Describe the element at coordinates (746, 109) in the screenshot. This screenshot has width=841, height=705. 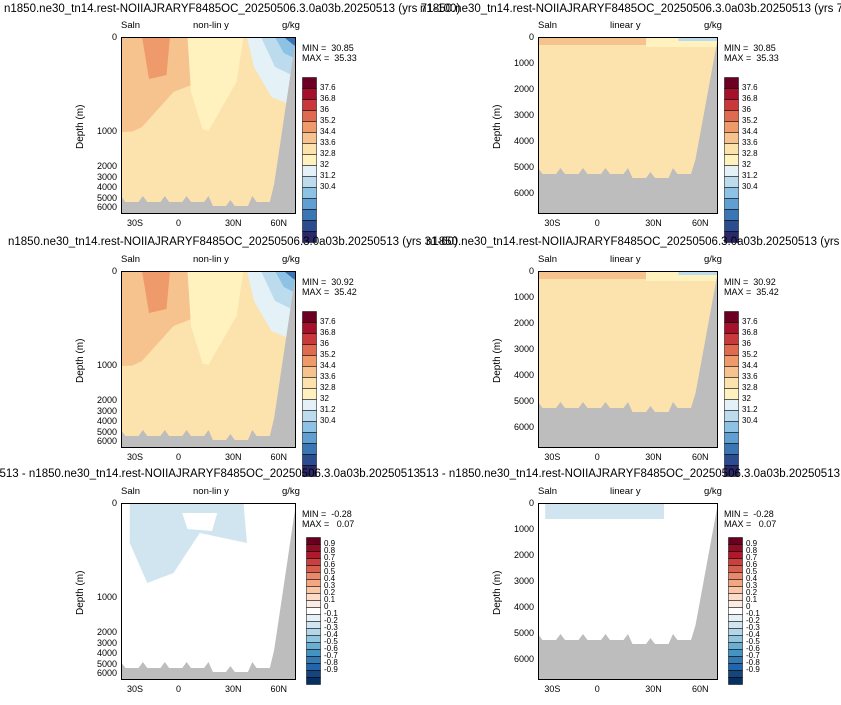
I see `colorbar-label: 36` at that location.